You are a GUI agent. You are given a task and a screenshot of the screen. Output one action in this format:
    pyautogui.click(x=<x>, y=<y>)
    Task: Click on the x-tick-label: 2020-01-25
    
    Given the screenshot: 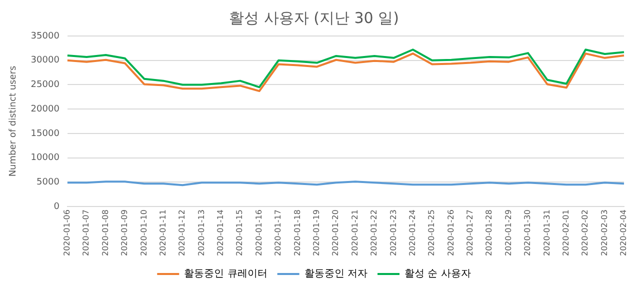 What is the action you would take?
    pyautogui.click(x=431, y=233)
    